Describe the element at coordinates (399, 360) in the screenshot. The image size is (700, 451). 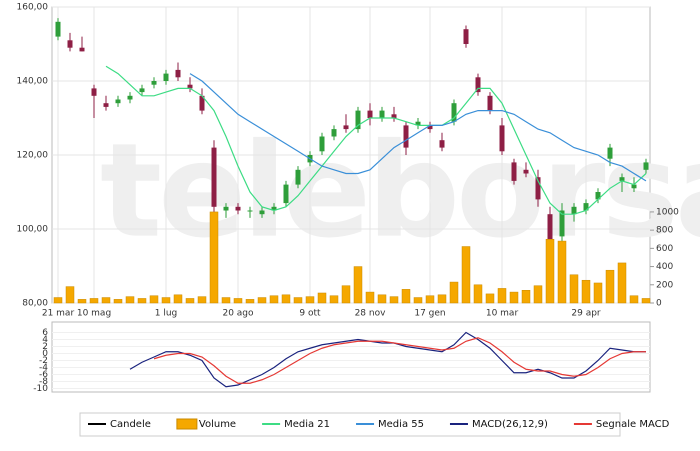
I see `line-series` at that location.